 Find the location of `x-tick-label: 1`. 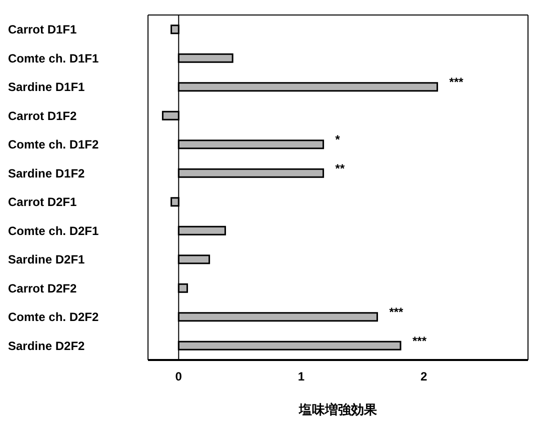

x-tick-label: 1 is located at coordinates (301, 377).